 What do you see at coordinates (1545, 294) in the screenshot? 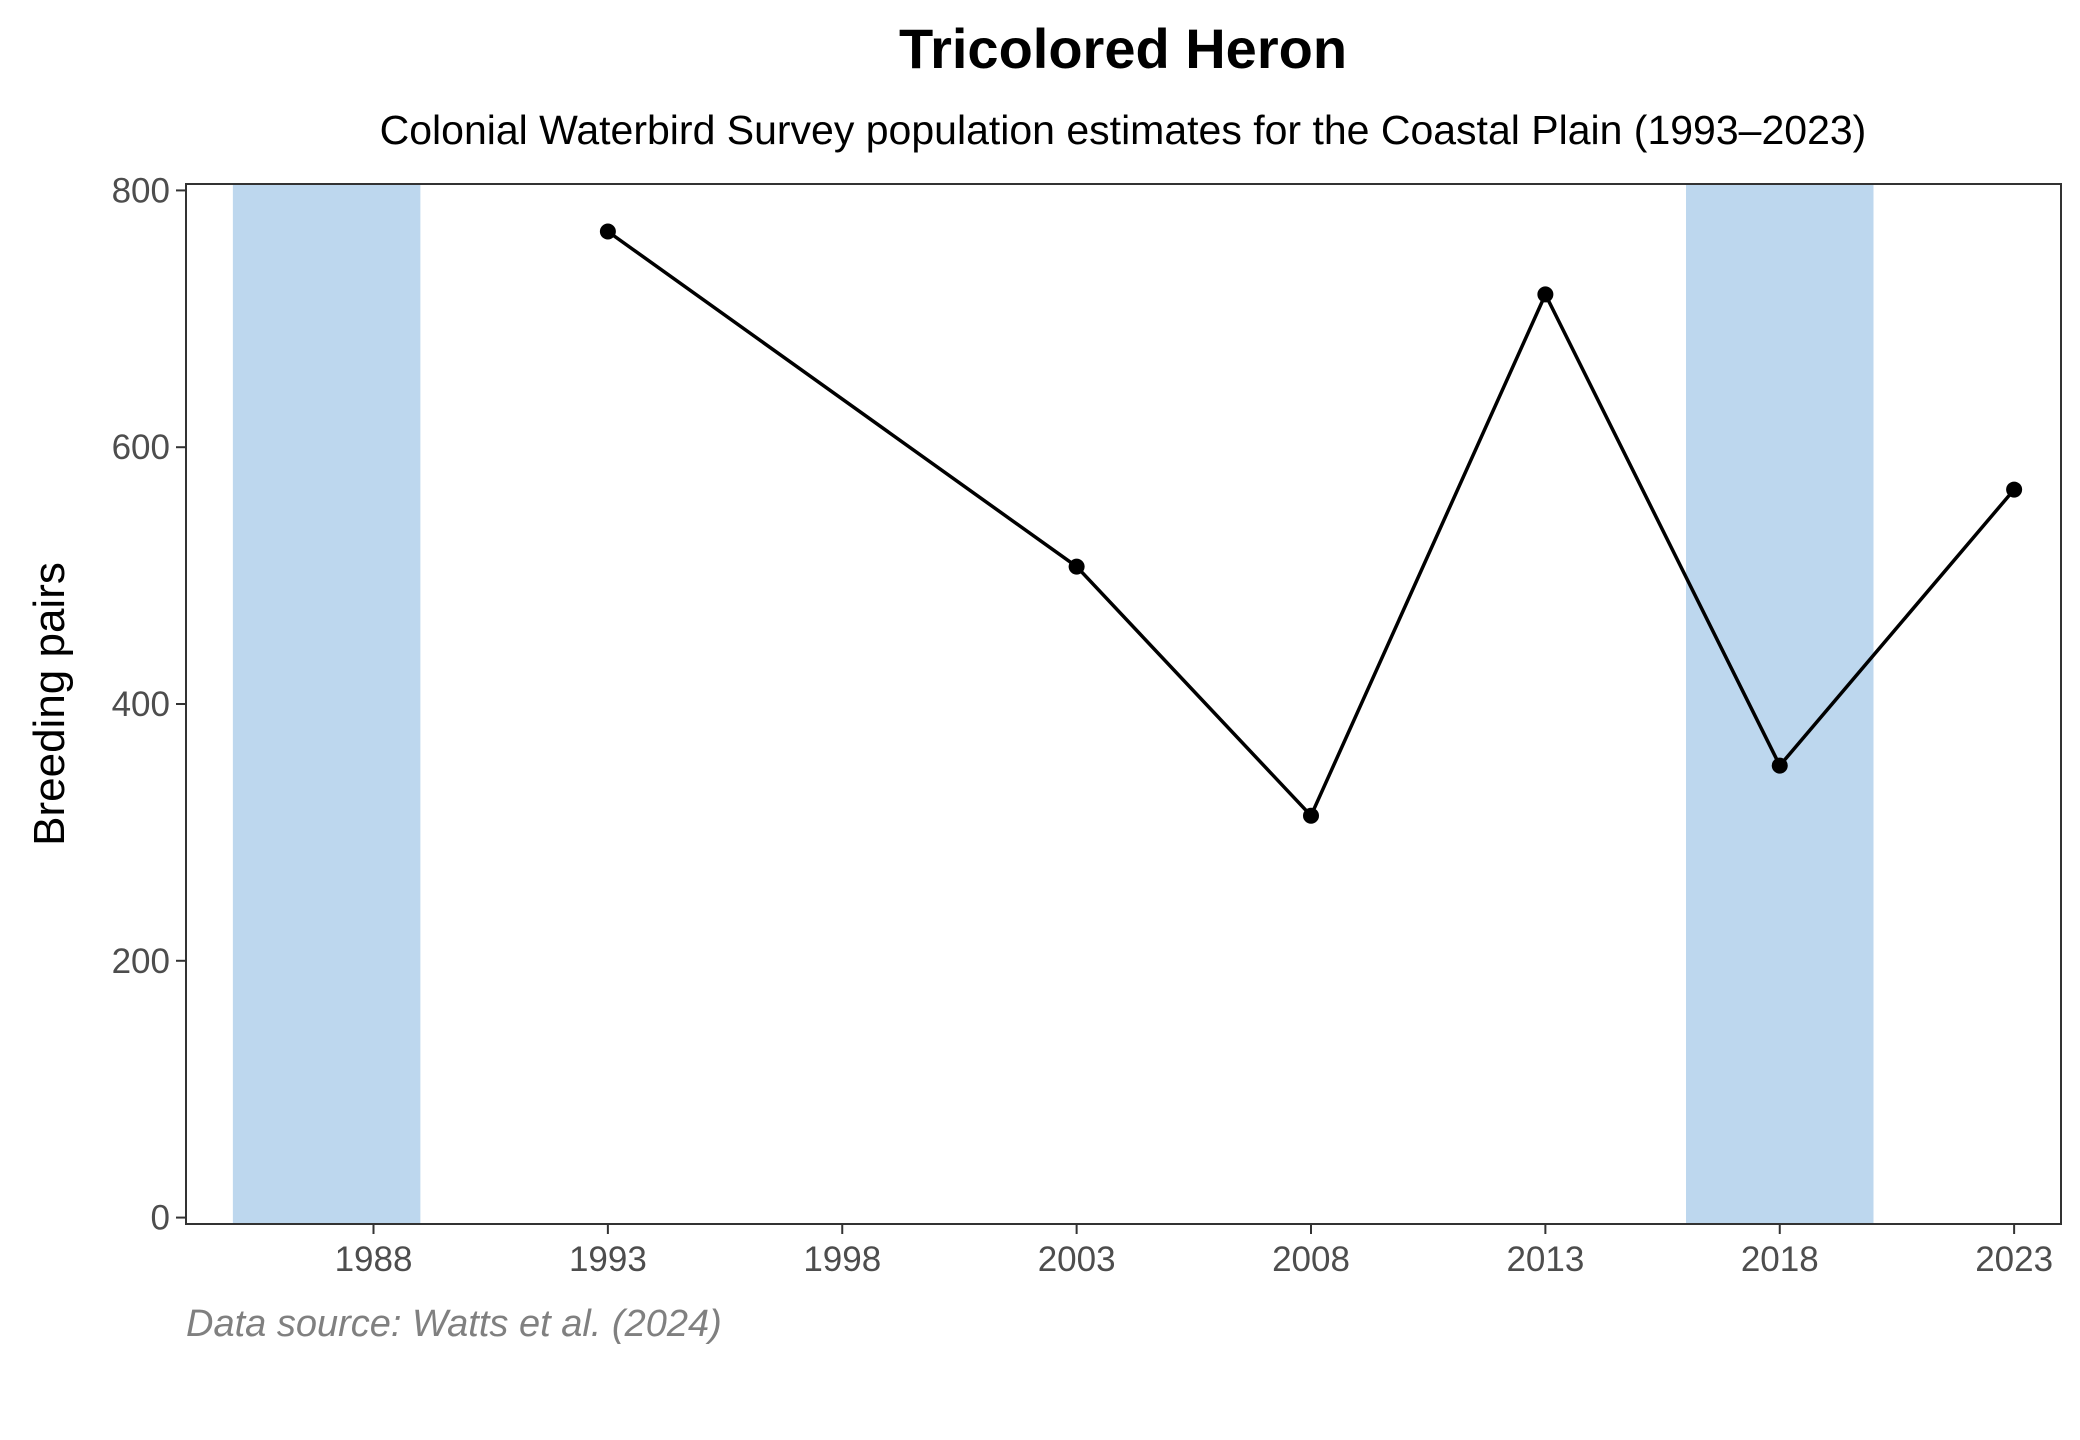
I see `data-point-2013` at bounding box center [1545, 294].